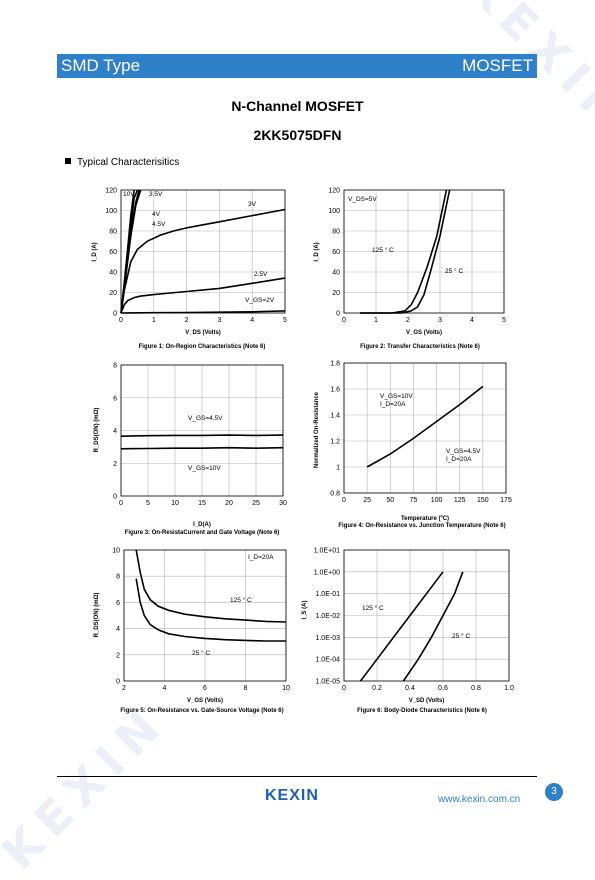 This screenshot has width=595, height=880. I want to click on x-tick-label: 100, so click(437, 500).